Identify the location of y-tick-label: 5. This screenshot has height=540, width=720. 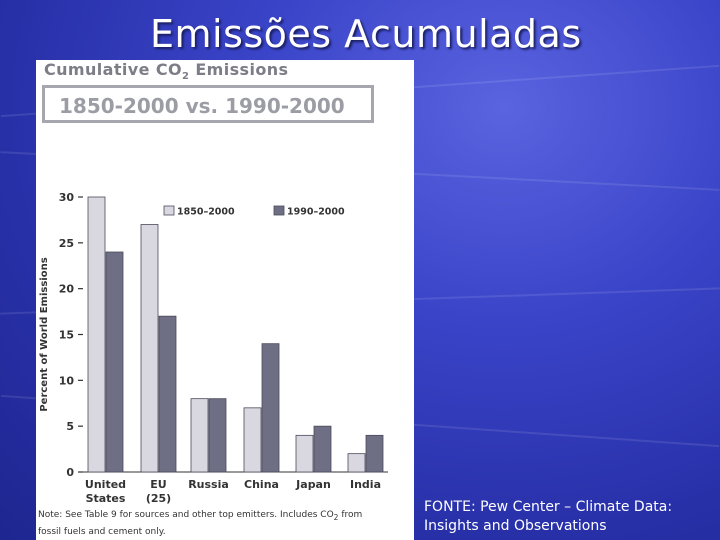
(70, 426).